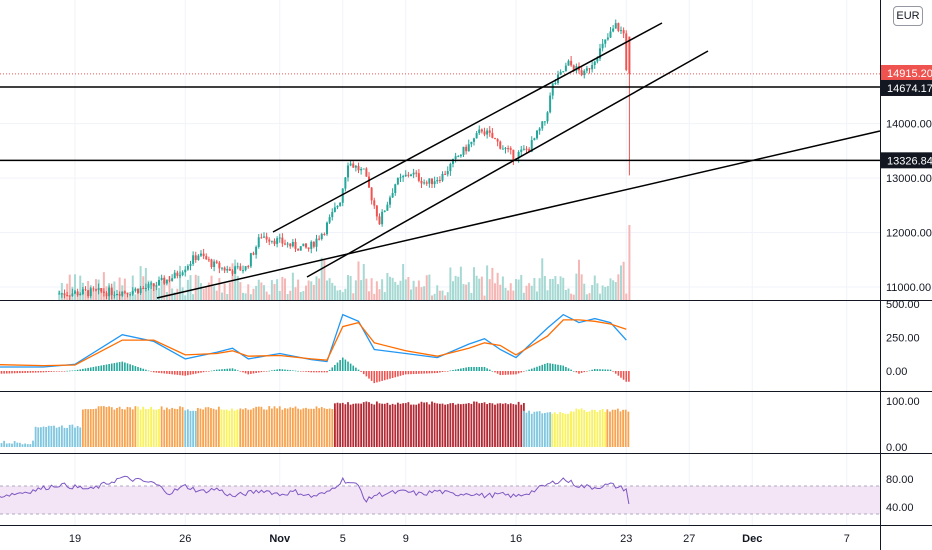  Describe the element at coordinates (440, 495) in the screenshot. I see `rsi-pane` at that location.